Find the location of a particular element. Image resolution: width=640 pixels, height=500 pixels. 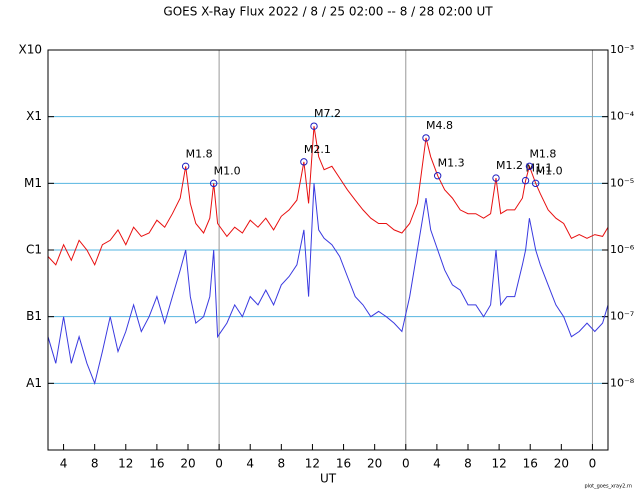

x-axis-label: UT is located at coordinates (328, 479).